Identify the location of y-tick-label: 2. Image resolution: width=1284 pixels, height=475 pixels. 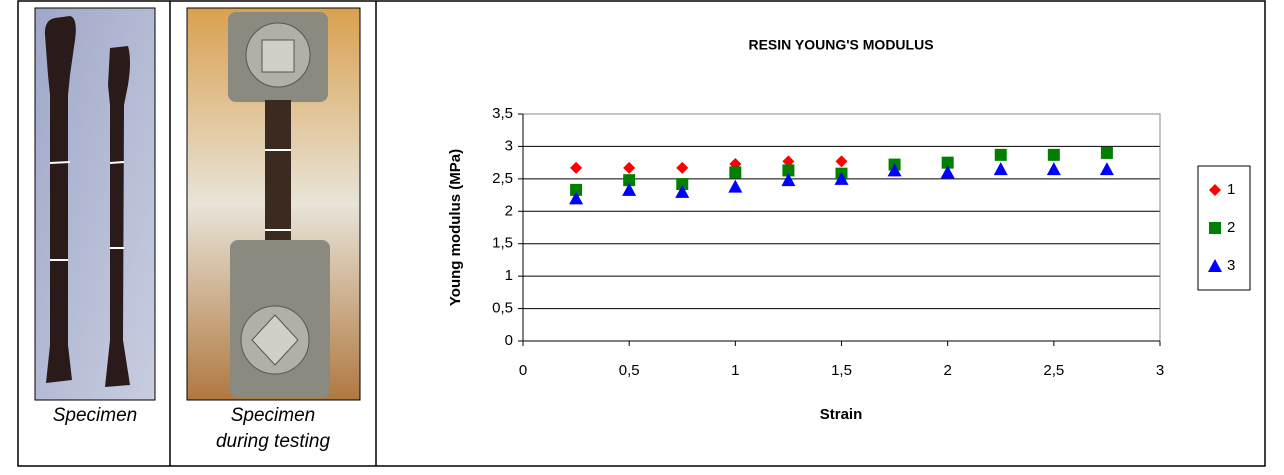
(509, 210).